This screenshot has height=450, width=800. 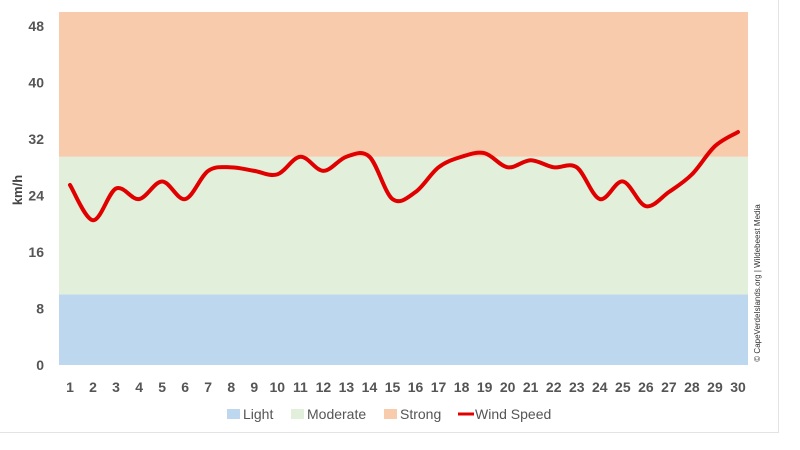 I want to click on x-tick-label: 3, so click(x=116, y=387).